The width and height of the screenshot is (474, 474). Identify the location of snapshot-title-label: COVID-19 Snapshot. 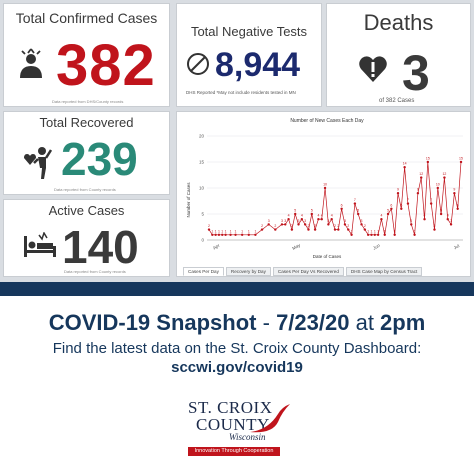
(152, 322).